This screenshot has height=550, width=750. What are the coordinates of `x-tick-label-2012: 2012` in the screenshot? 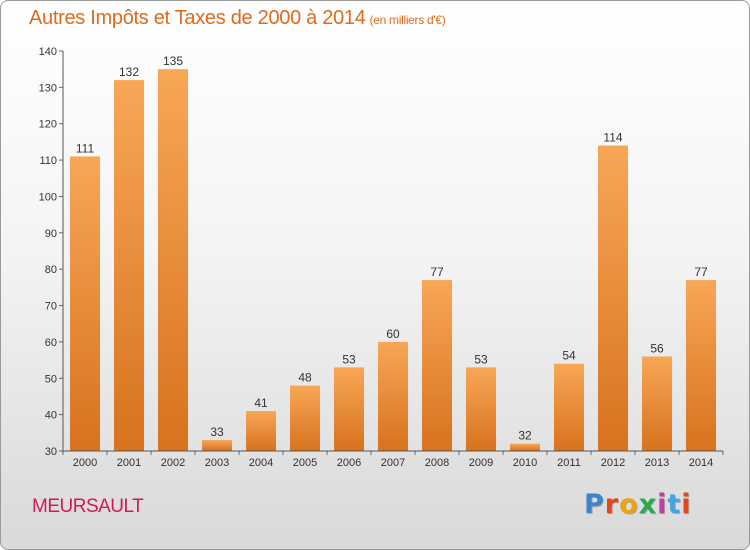 It's located at (613, 463).